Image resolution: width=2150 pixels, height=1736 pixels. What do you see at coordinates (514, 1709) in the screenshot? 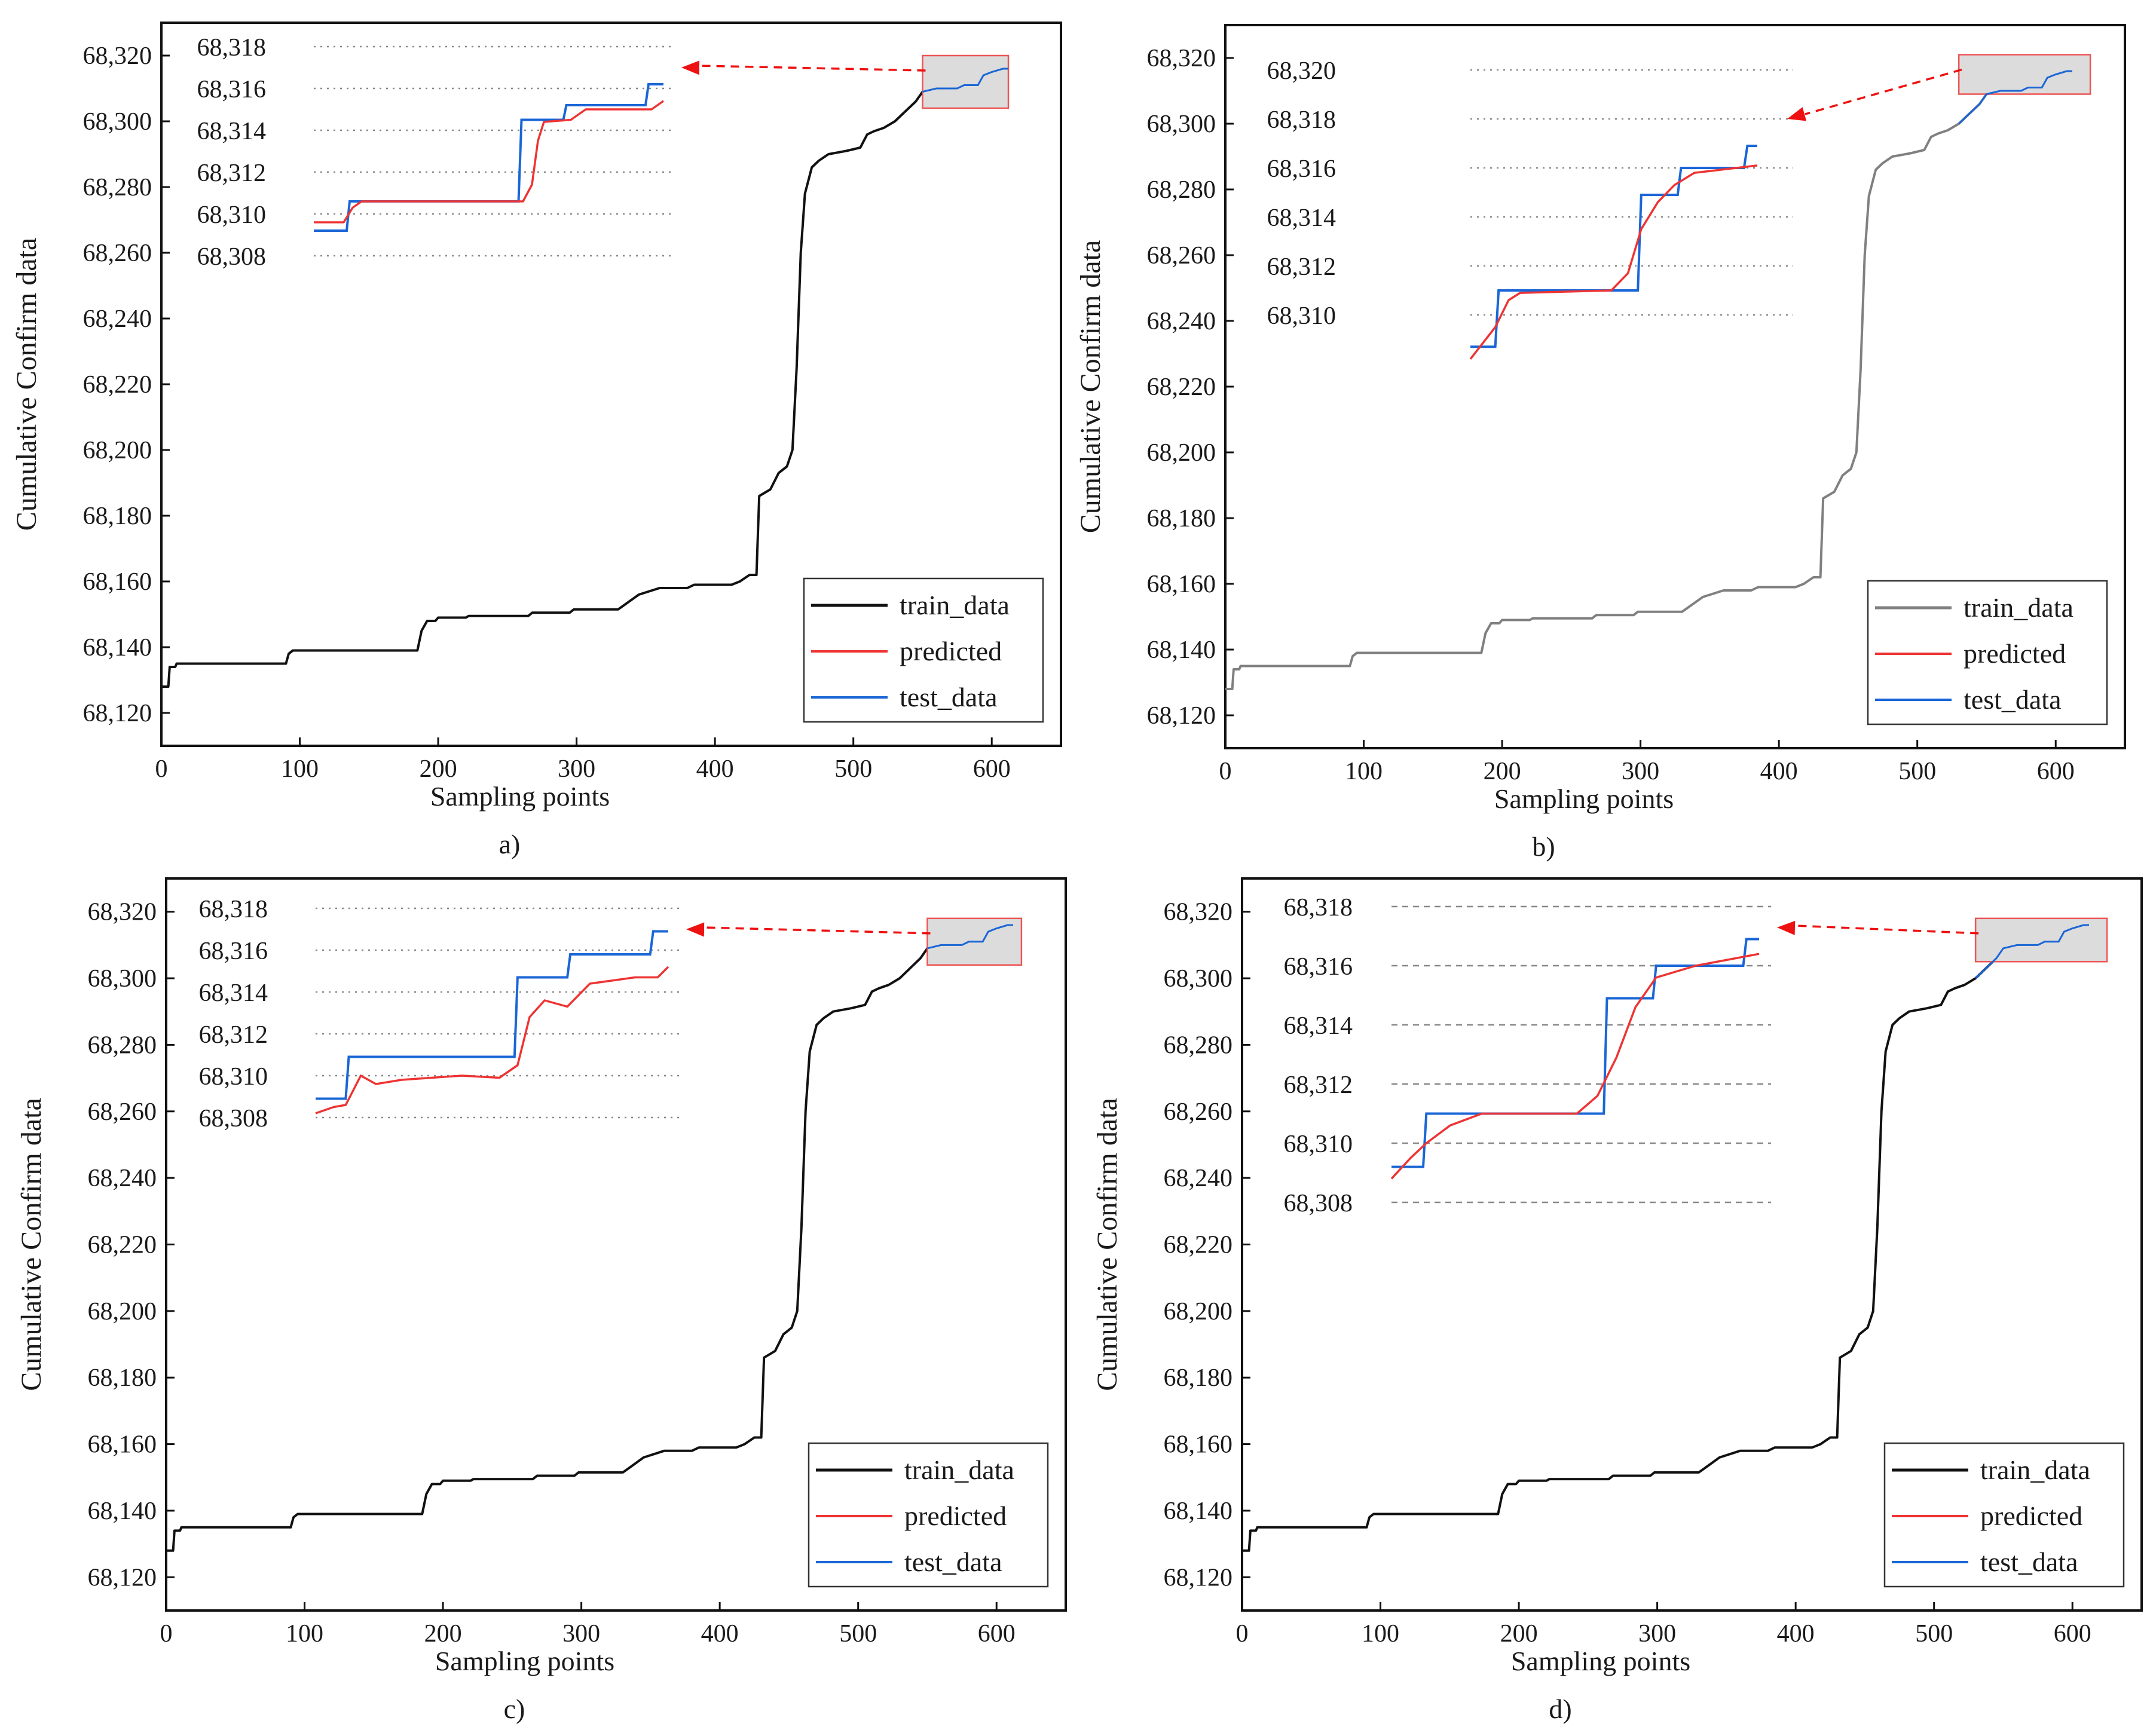
I see `panel-caption: c)` at bounding box center [514, 1709].